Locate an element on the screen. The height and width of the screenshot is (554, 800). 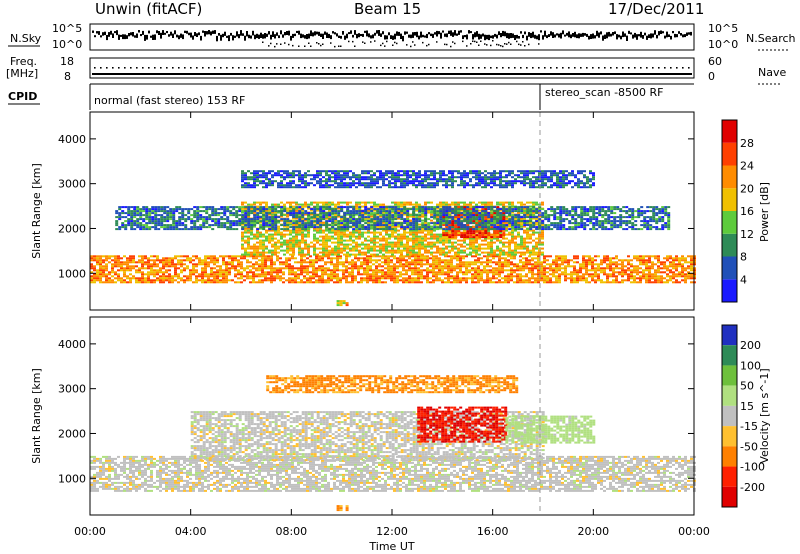
power-colorbar-tick: 20 is located at coordinates (747, 188).